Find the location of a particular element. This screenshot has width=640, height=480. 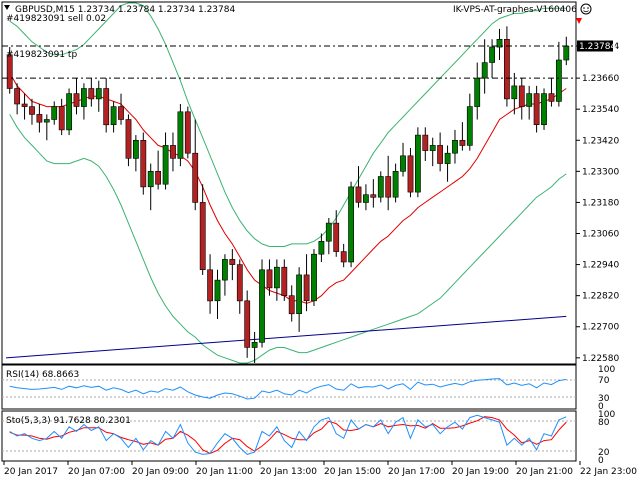

tp-order-label: #419823091 tp is located at coordinates (41, 55).